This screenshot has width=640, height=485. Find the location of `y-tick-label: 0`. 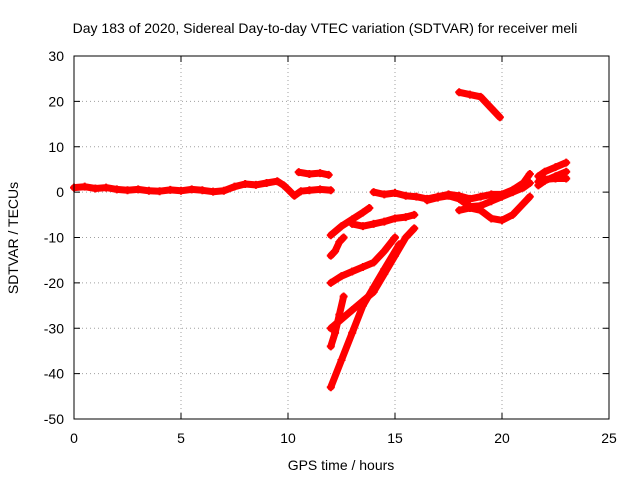

y-tick-label: 0 is located at coordinates (60, 192).